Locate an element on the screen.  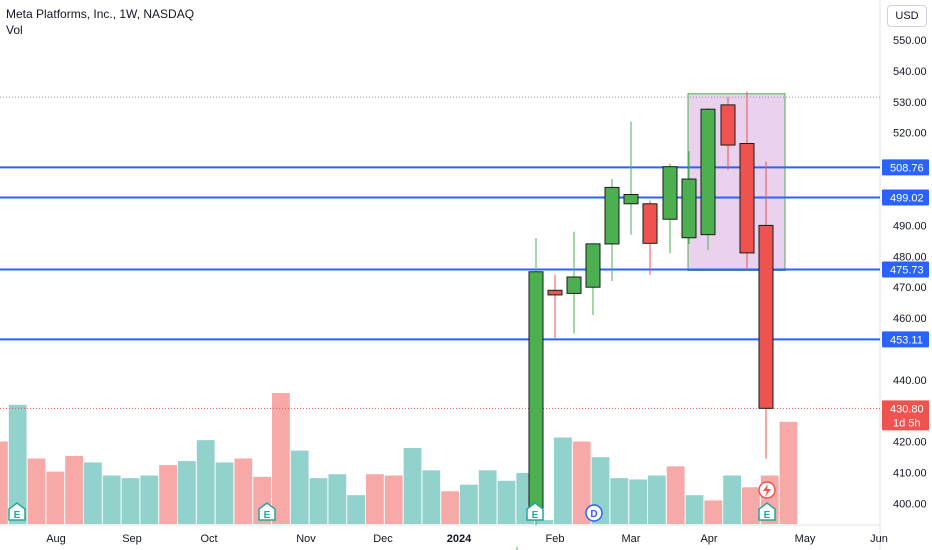
price-tick-label: 440.00 is located at coordinates (910, 381).